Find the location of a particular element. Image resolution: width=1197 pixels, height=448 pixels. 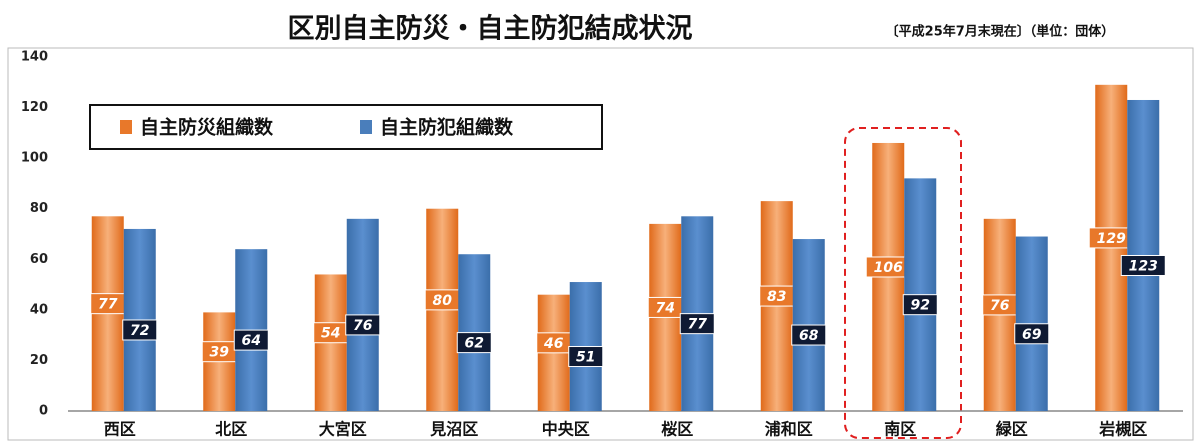

y-tick-label: 140 is located at coordinates (34, 57).